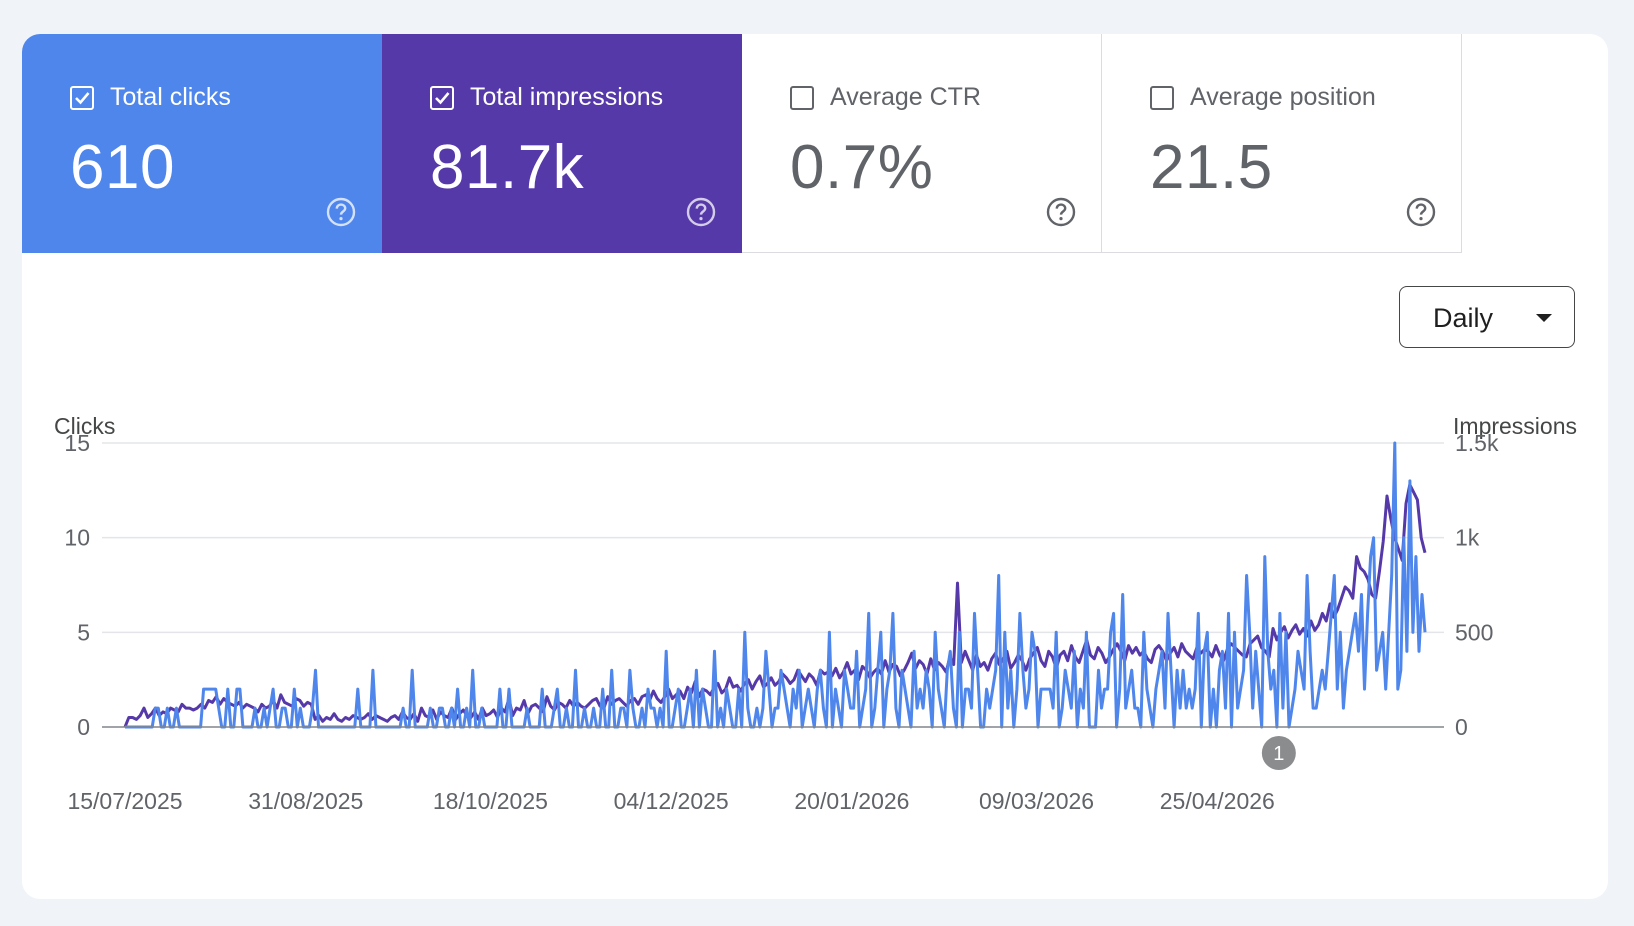 The height and width of the screenshot is (926, 1634). I want to click on metric-value: 0.7%, so click(862, 167).